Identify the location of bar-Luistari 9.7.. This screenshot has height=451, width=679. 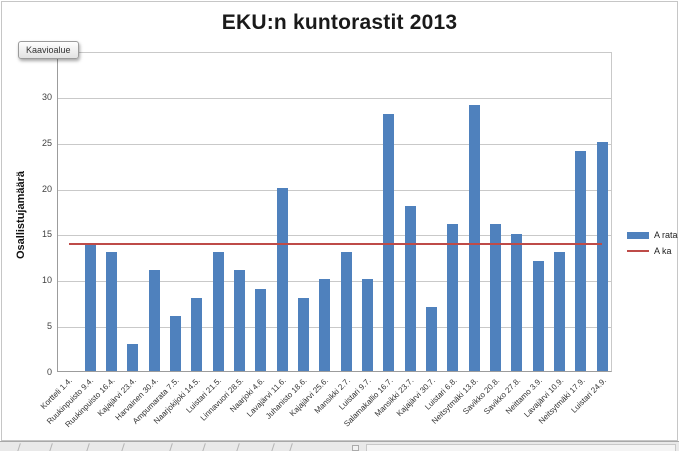
(368, 325).